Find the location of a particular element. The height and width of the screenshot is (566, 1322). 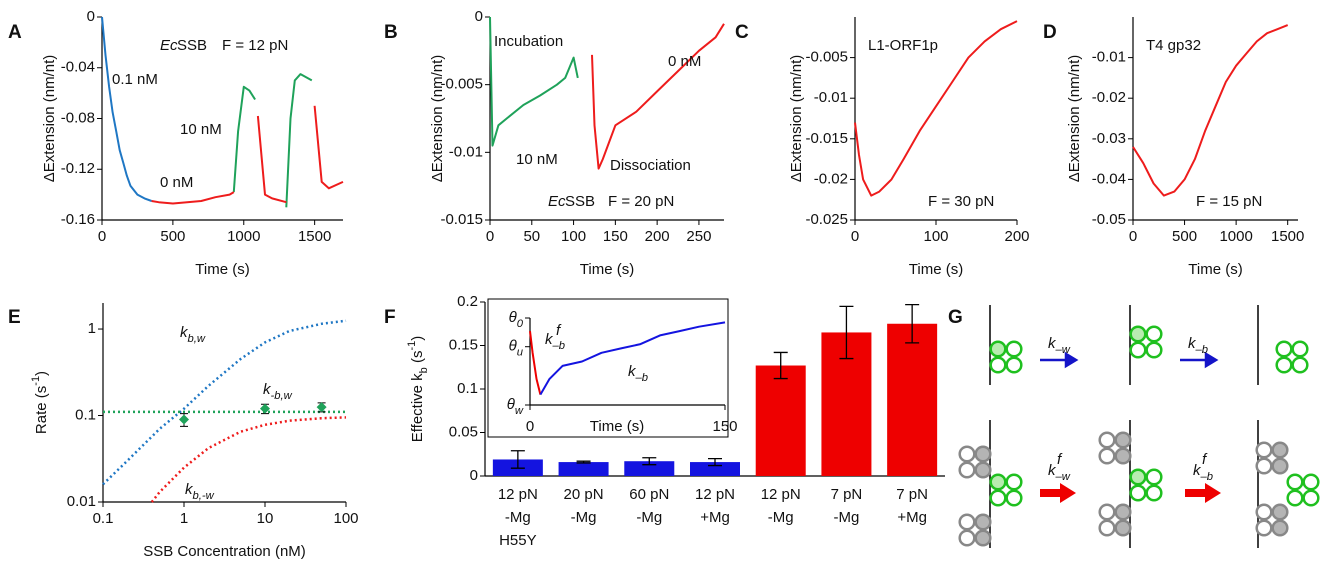

y-axis-title-part: ) is located at coordinates (417, 338).